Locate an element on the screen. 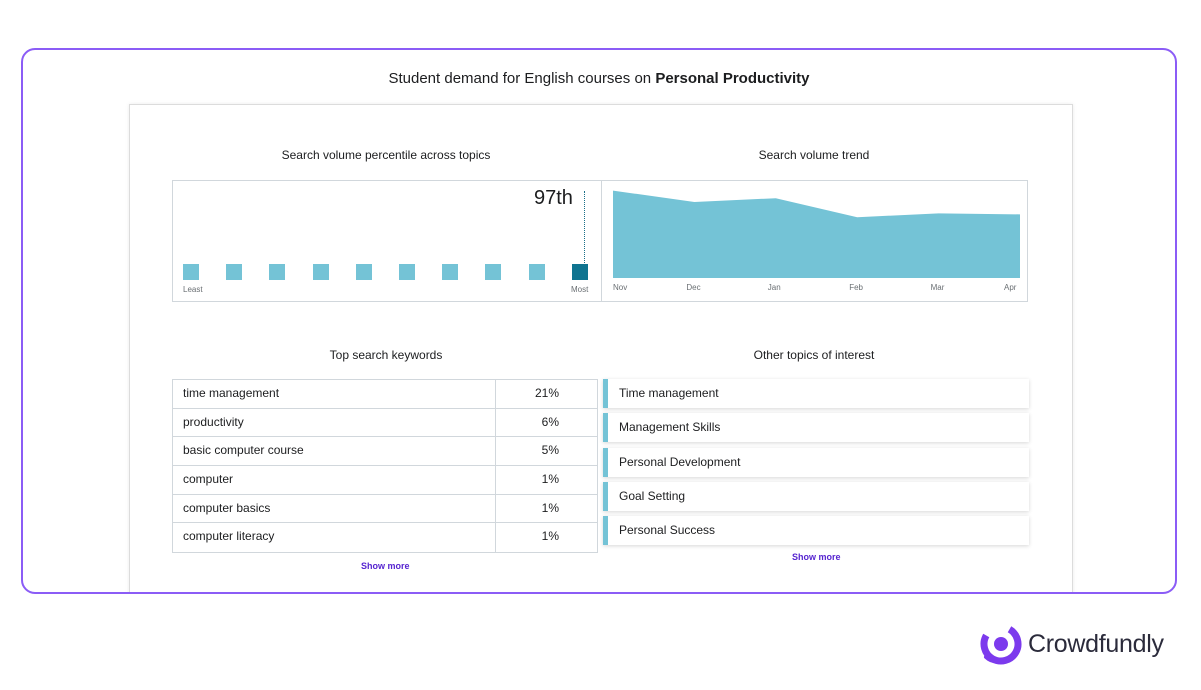 This screenshot has height=690, width=1201. topic-item-goal-setting: Goal Setting is located at coordinates (816, 496).